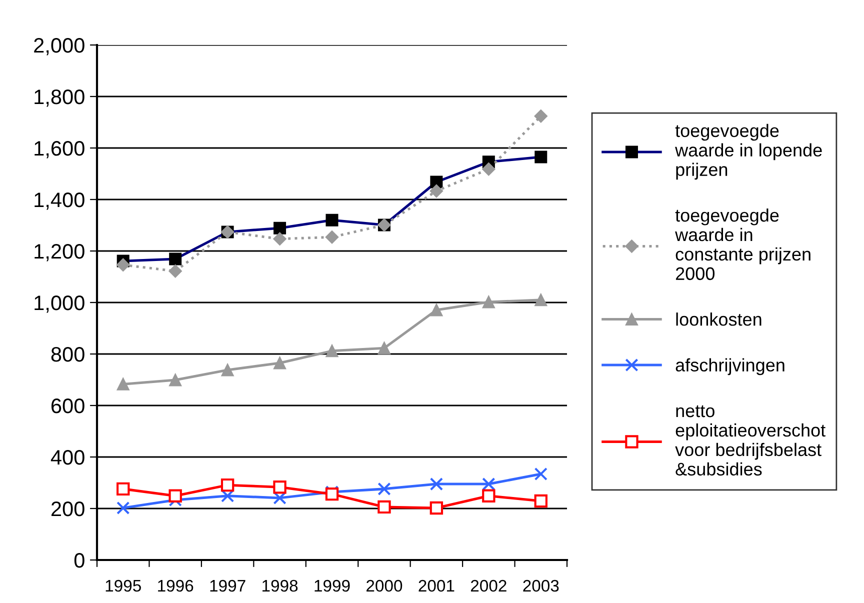 This screenshot has height=603, width=864. Describe the element at coordinates (67, 354) in the screenshot. I see `y-tick-label: 800` at that location.